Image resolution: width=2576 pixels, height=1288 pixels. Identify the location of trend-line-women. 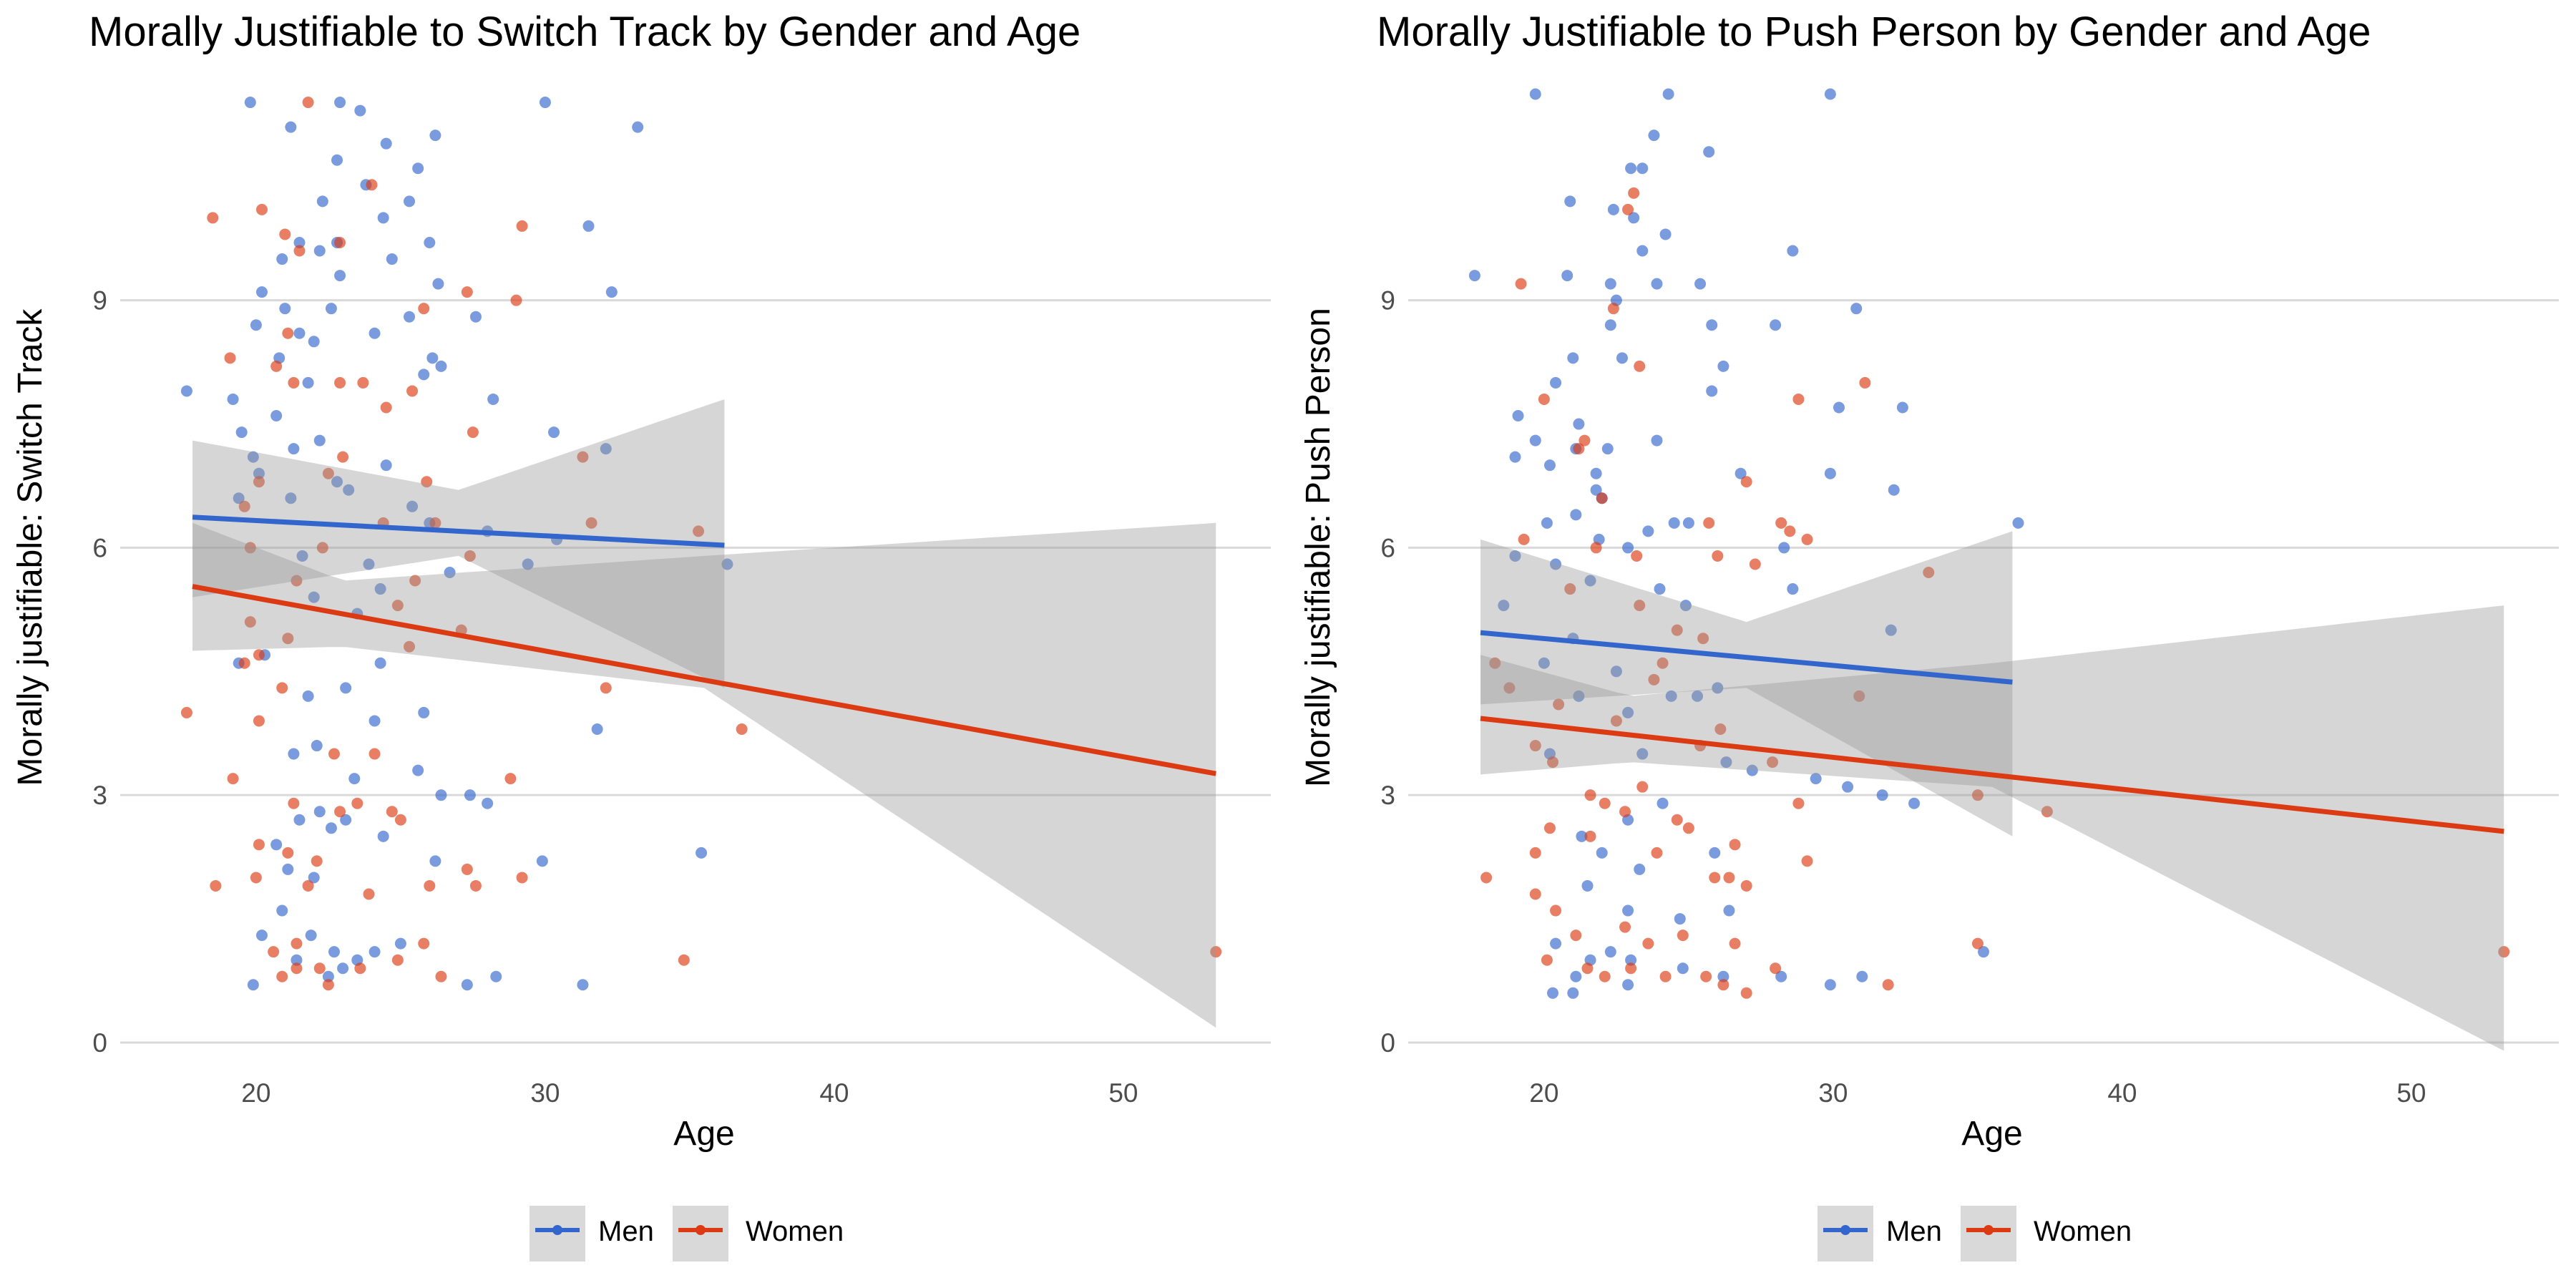
(704, 680).